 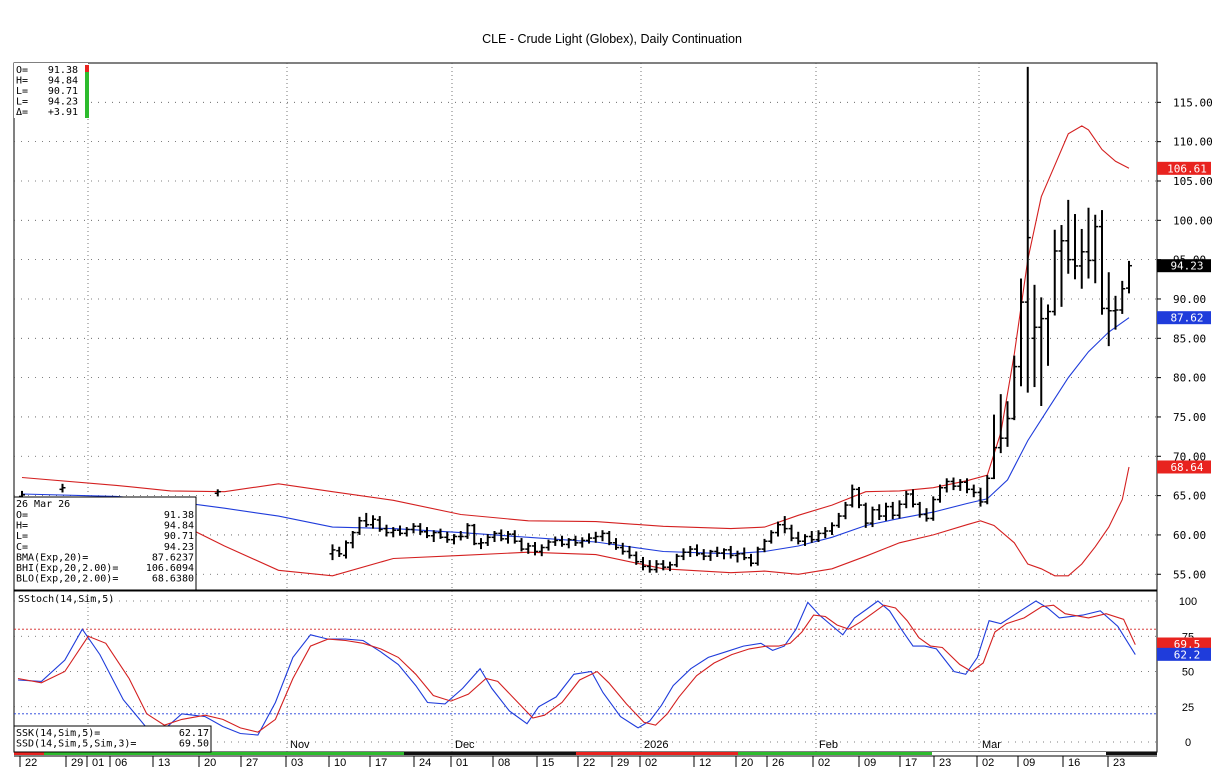 I want to click on x-minor-label: 22, so click(x=31, y=763).